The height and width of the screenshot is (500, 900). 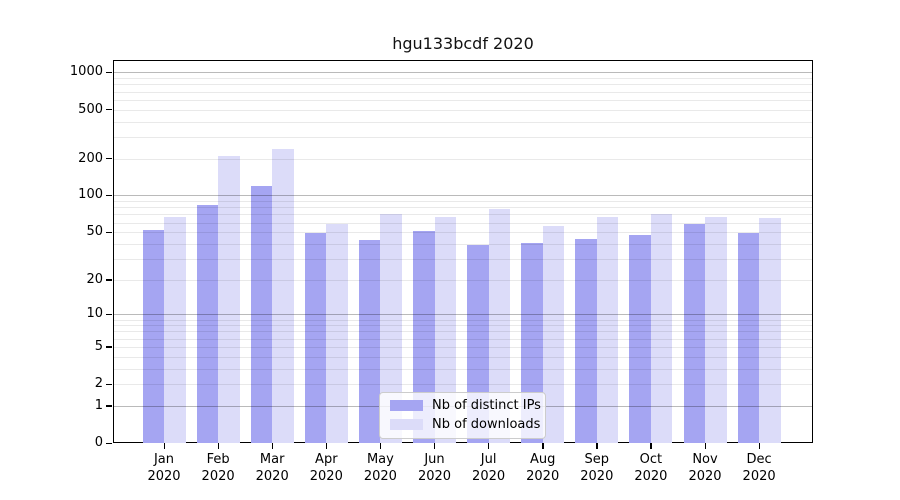 What do you see at coordinates (543, 468) in the screenshot?
I see `x-axis-tick-label: Aug 2020` at bounding box center [543, 468].